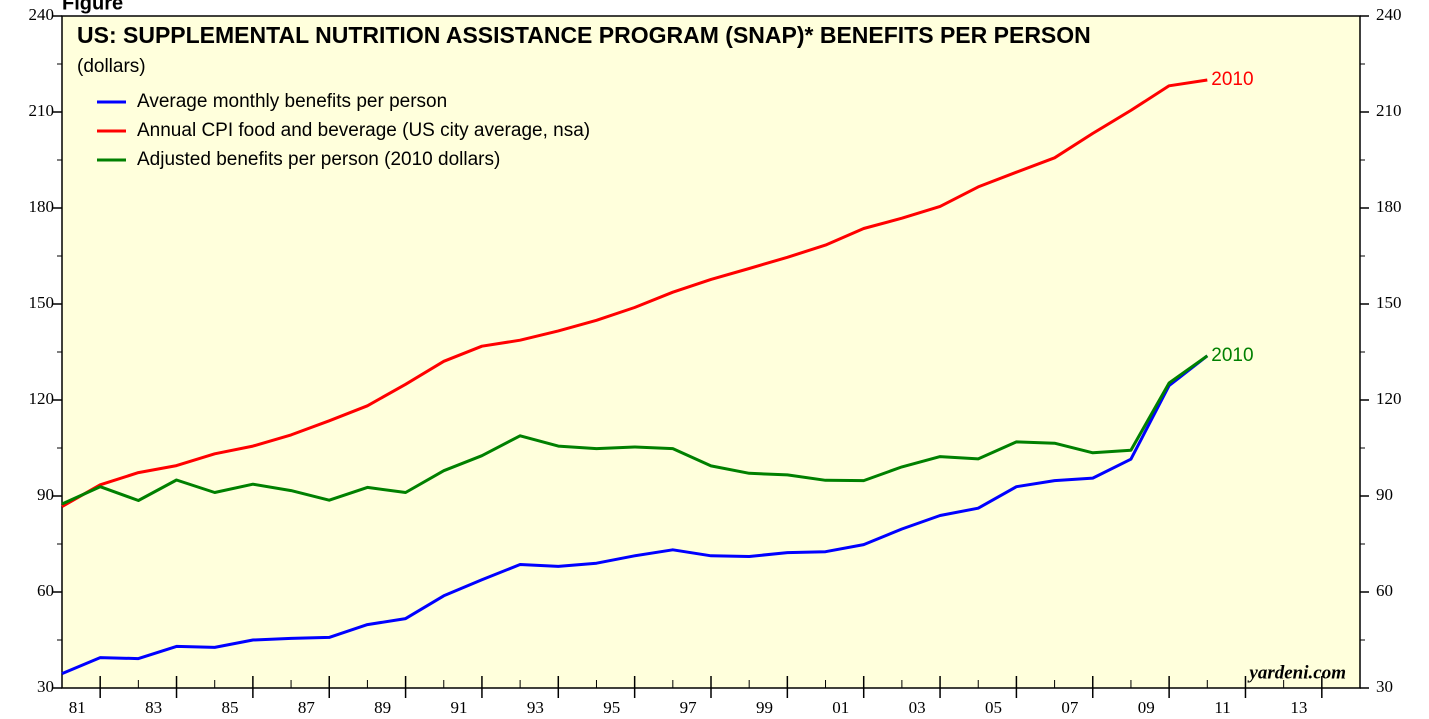  Describe the element at coordinates (1389, 110) in the screenshot. I see `y2-tick-label: 210` at that location.